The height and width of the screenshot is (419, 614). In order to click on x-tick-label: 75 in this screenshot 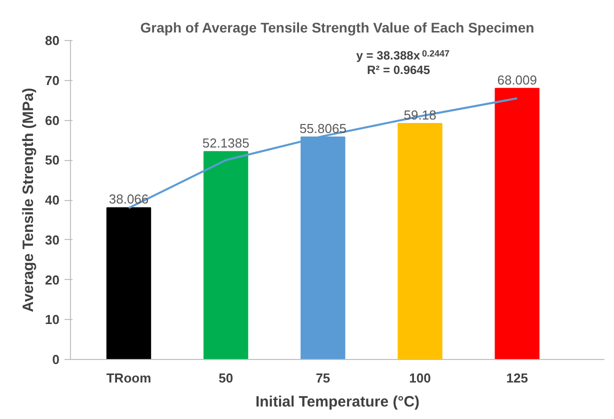, I will do `click(323, 378)`.